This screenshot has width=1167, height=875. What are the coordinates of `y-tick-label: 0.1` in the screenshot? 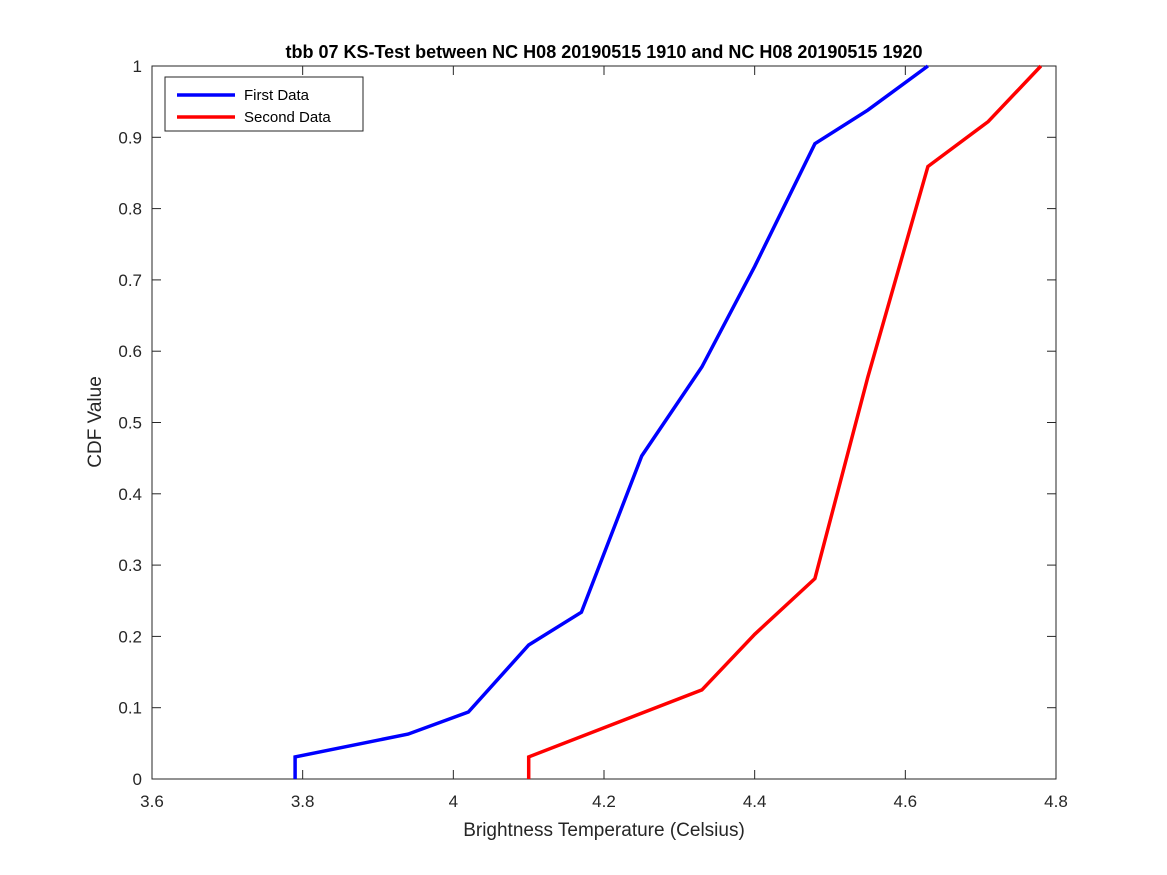 It's located at (130, 708).